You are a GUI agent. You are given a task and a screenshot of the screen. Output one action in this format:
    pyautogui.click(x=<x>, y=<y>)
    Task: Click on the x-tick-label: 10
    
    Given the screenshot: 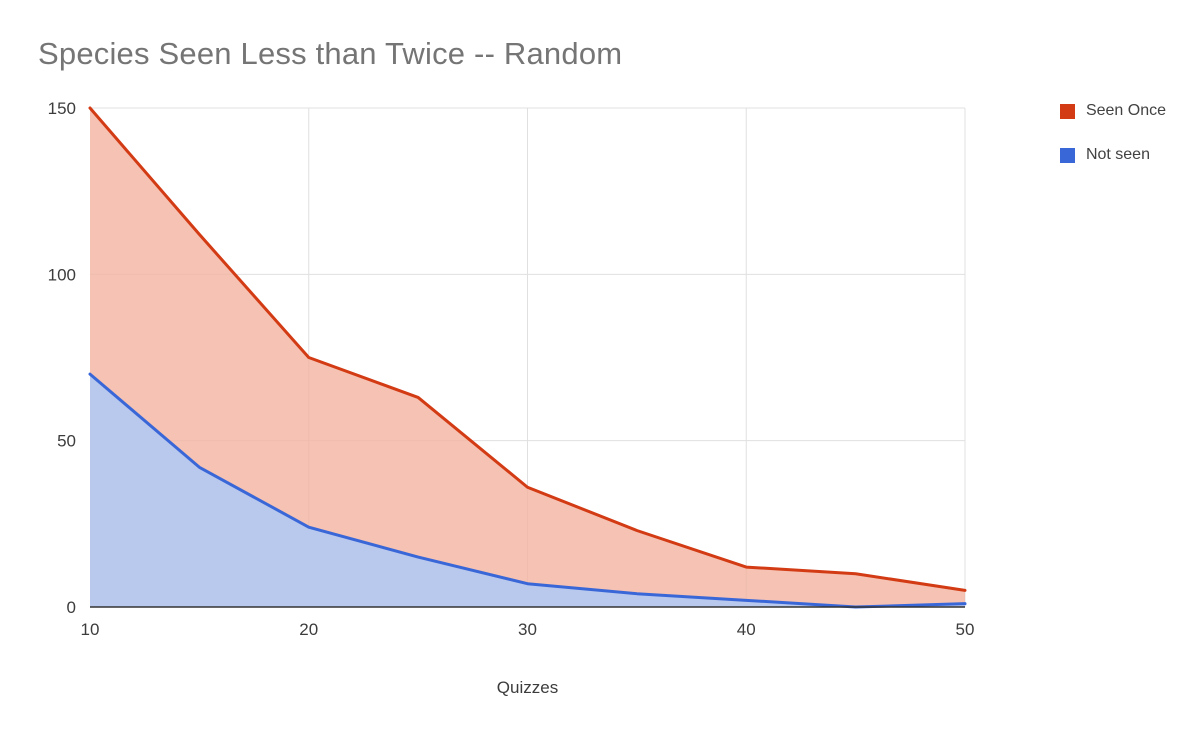 What is the action you would take?
    pyautogui.click(x=90, y=629)
    